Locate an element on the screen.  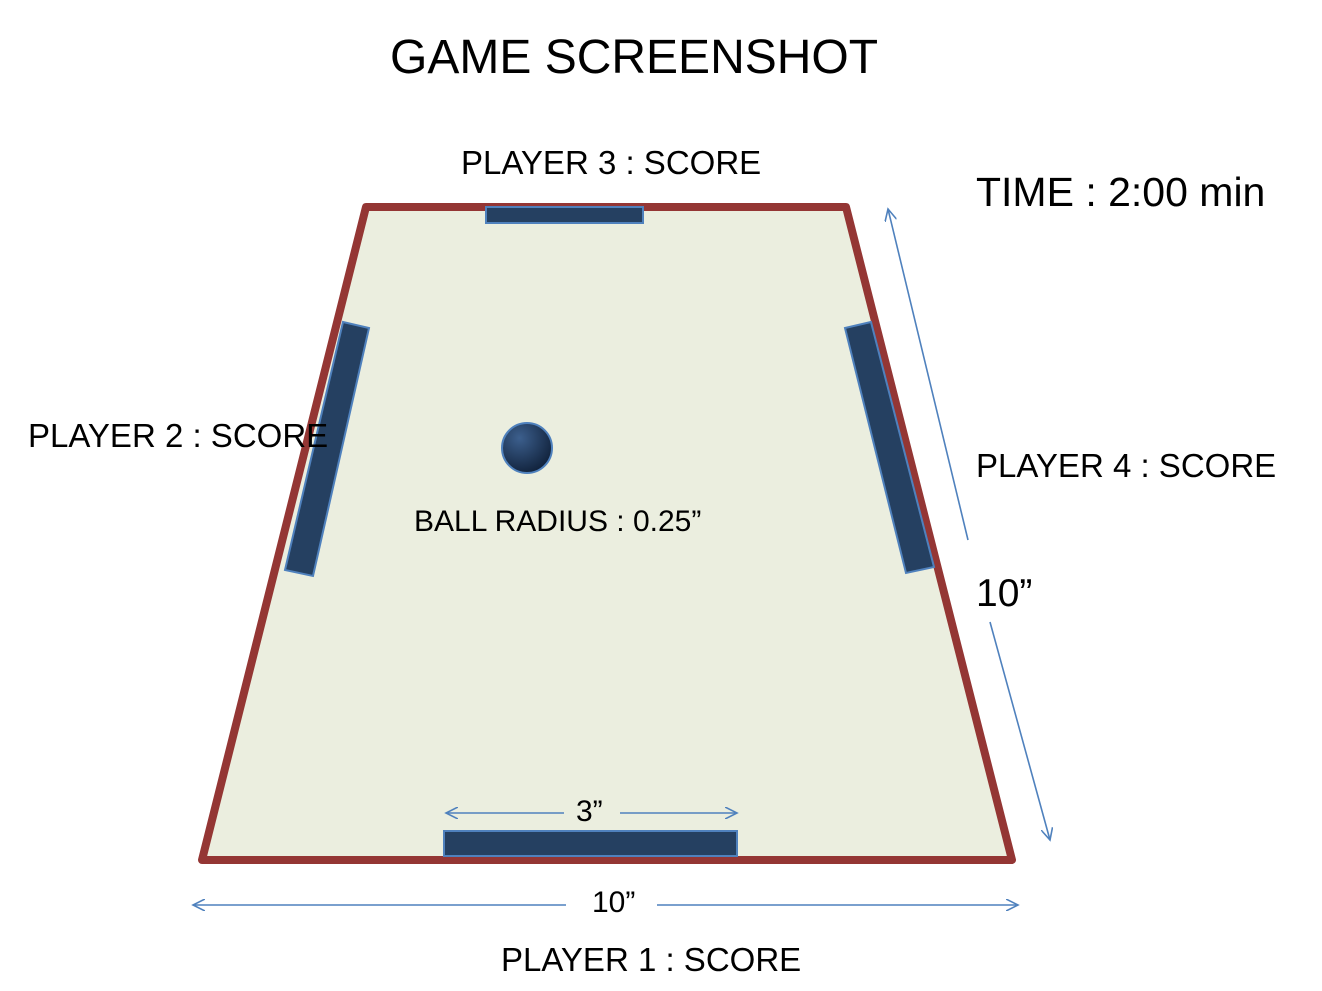
side-length-label: 10” is located at coordinates (1004, 593).